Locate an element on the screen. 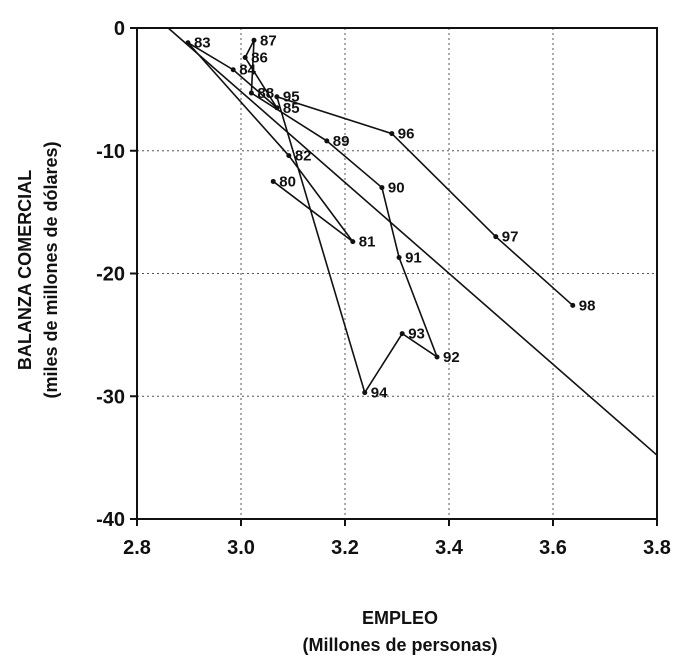 Image resolution: width=680 pixels, height=663 pixels. y-tick-label: 0 is located at coordinates (119, 29).